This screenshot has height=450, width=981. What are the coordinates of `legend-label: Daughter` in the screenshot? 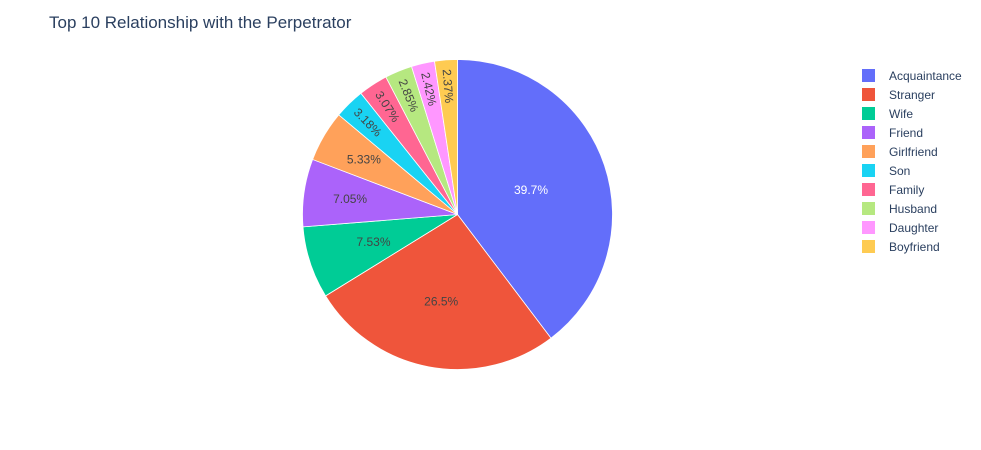 It's located at (914, 227).